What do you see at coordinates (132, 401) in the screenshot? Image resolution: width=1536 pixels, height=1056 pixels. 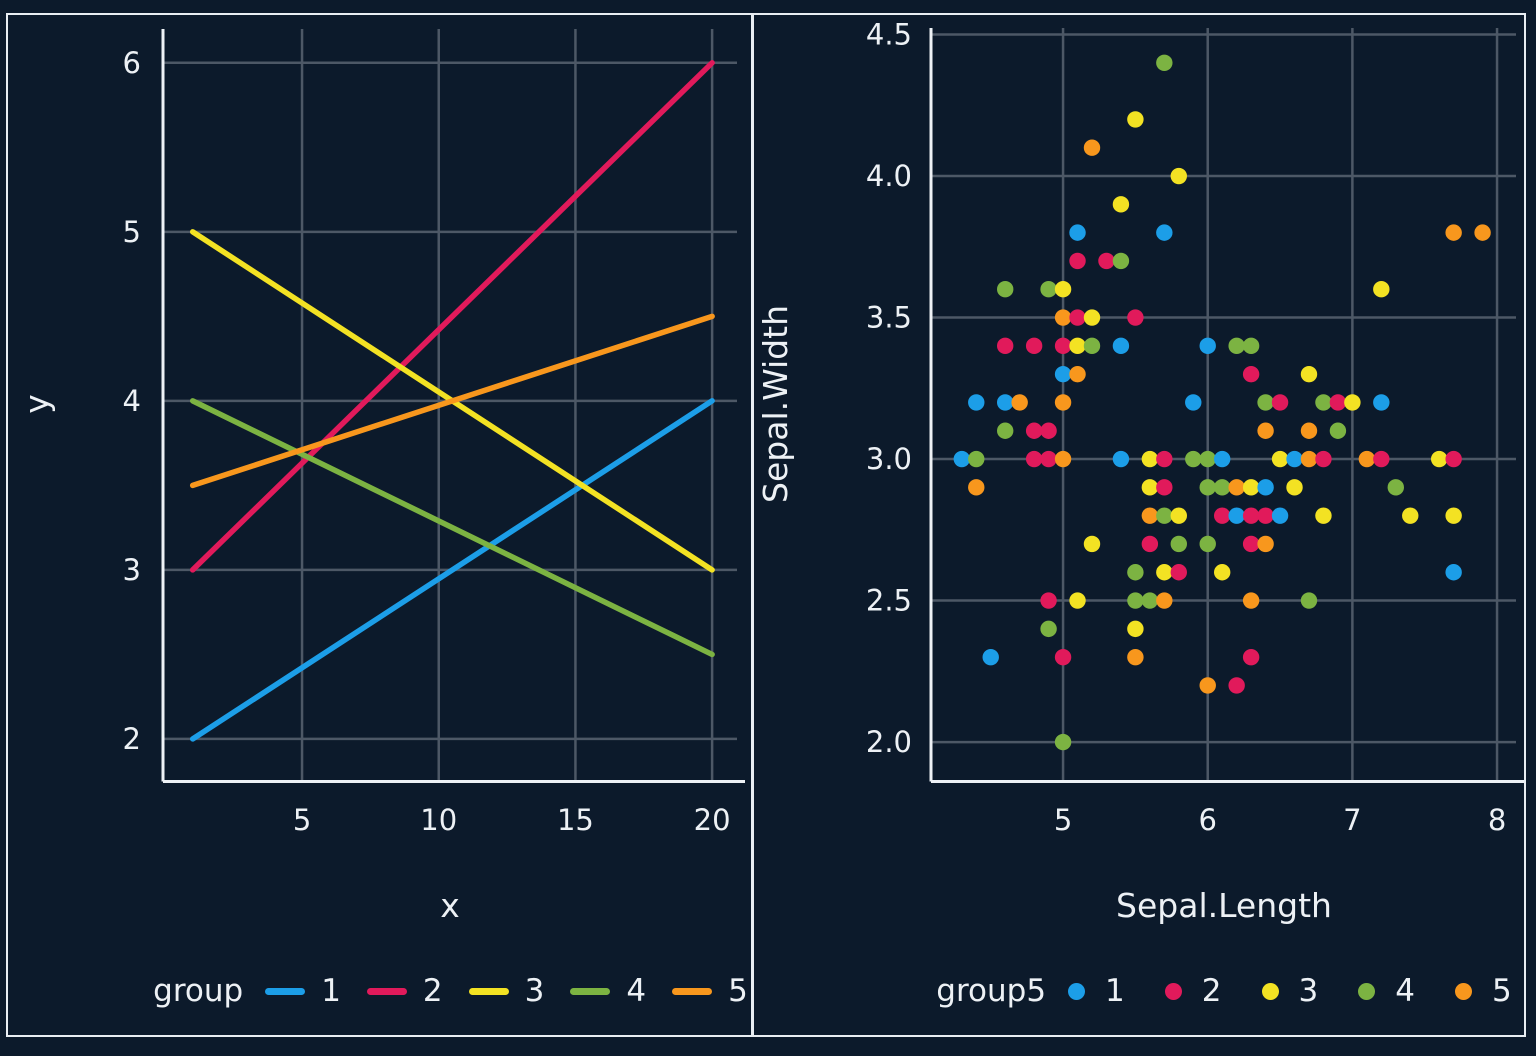 I see `y-tick-label: 4` at bounding box center [132, 401].